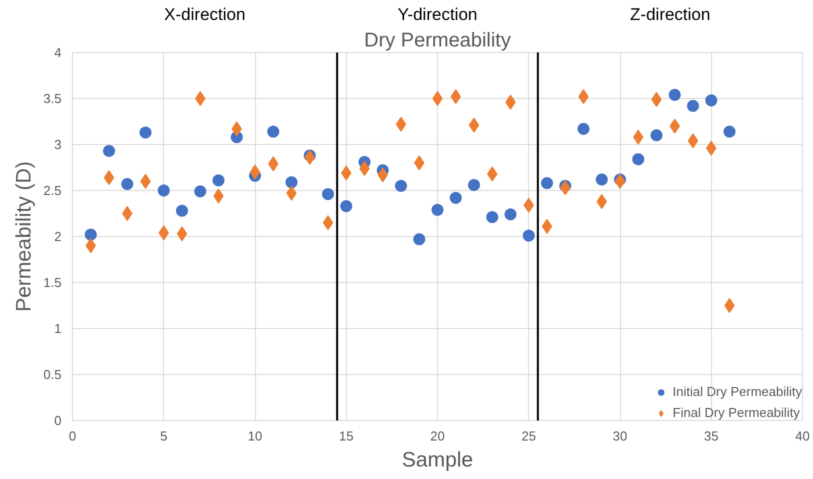 The width and height of the screenshot is (813, 479). What do you see at coordinates (24, 236) in the screenshot?
I see `y-axis-title: Permeability (D)` at bounding box center [24, 236].